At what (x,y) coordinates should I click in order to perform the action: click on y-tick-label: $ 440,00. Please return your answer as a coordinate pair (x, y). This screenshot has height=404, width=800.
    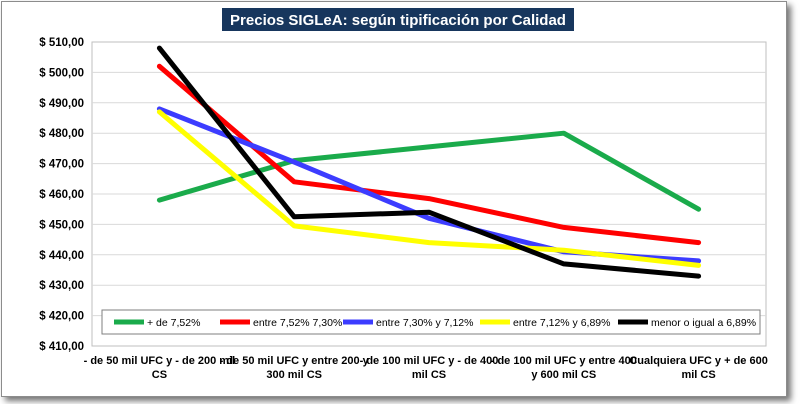
    Looking at the image, I should click on (61, 256).